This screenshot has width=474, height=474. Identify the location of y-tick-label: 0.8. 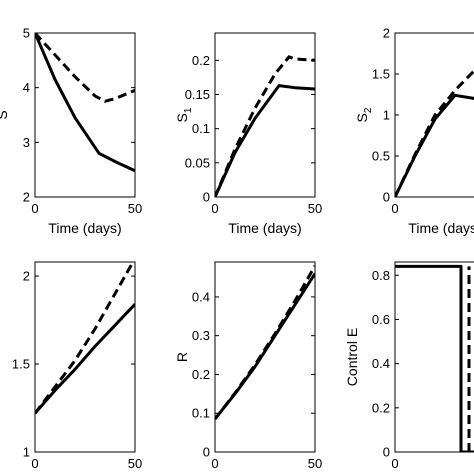
(381, 275).